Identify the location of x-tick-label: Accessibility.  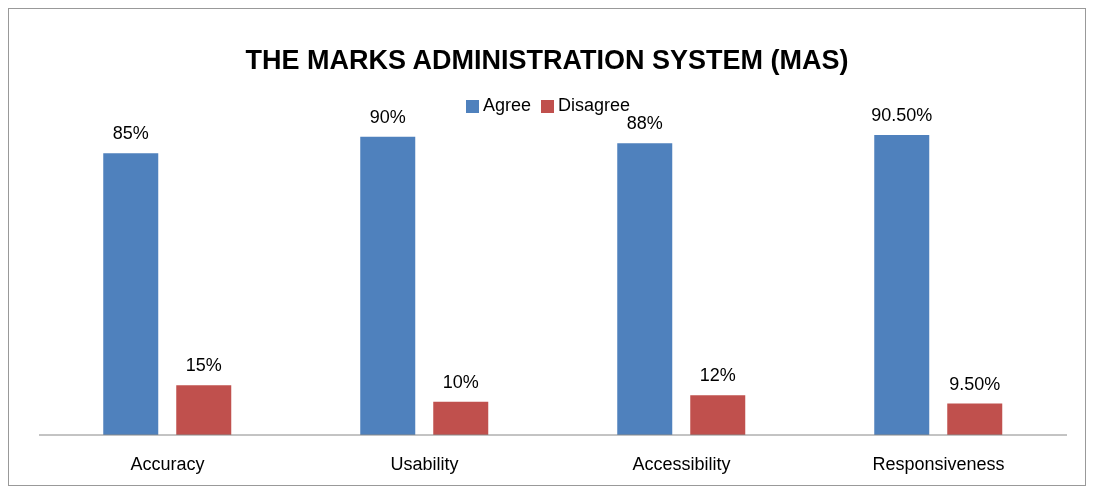
(681, 463).